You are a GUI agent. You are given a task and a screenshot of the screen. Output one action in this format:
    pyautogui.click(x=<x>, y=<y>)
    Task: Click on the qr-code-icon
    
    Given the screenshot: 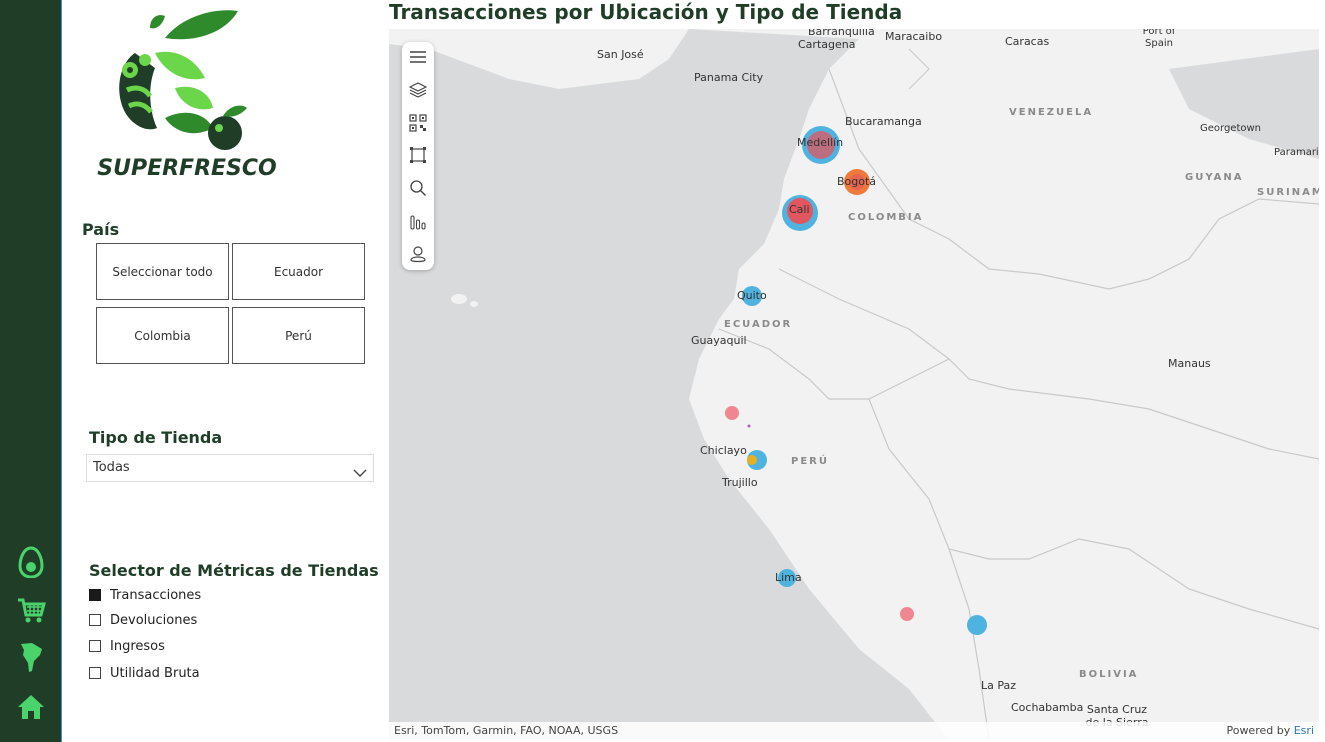 What is the action you would take?
    pyautogui.click(x=418, y=123)
    